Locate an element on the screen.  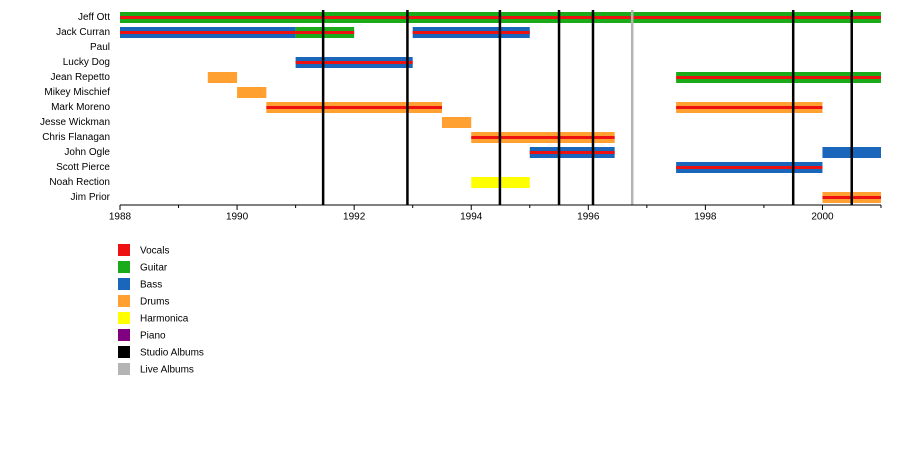
x-tick-label: 1996 is located at coordinates (588, 217).